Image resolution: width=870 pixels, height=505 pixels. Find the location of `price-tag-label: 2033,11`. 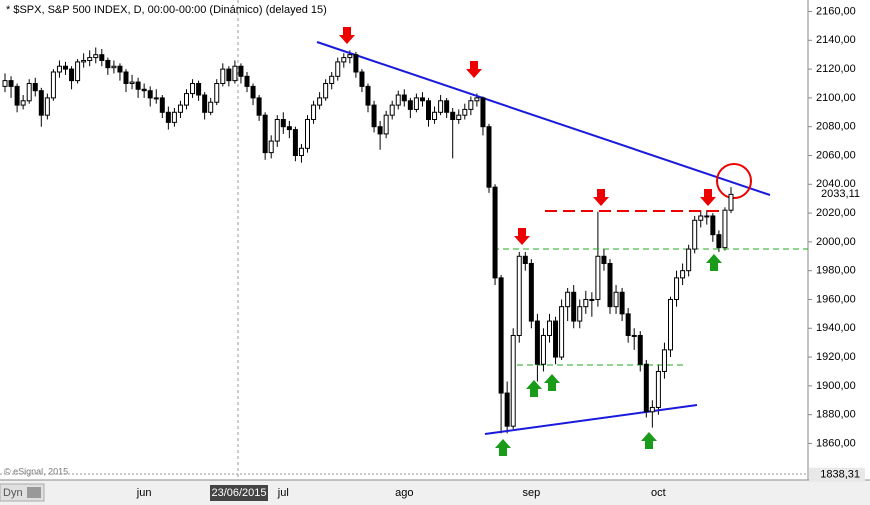

price-tag-label: 2033,11 is located at coordinates (840, 194).